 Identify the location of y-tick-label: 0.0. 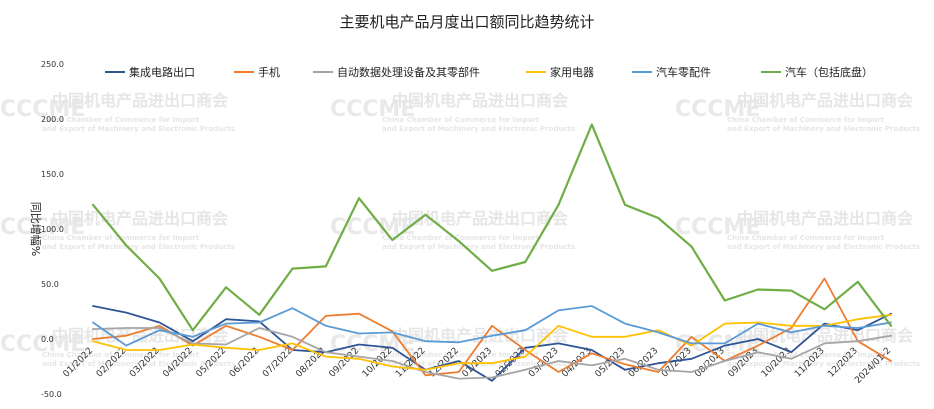
(47, 339).